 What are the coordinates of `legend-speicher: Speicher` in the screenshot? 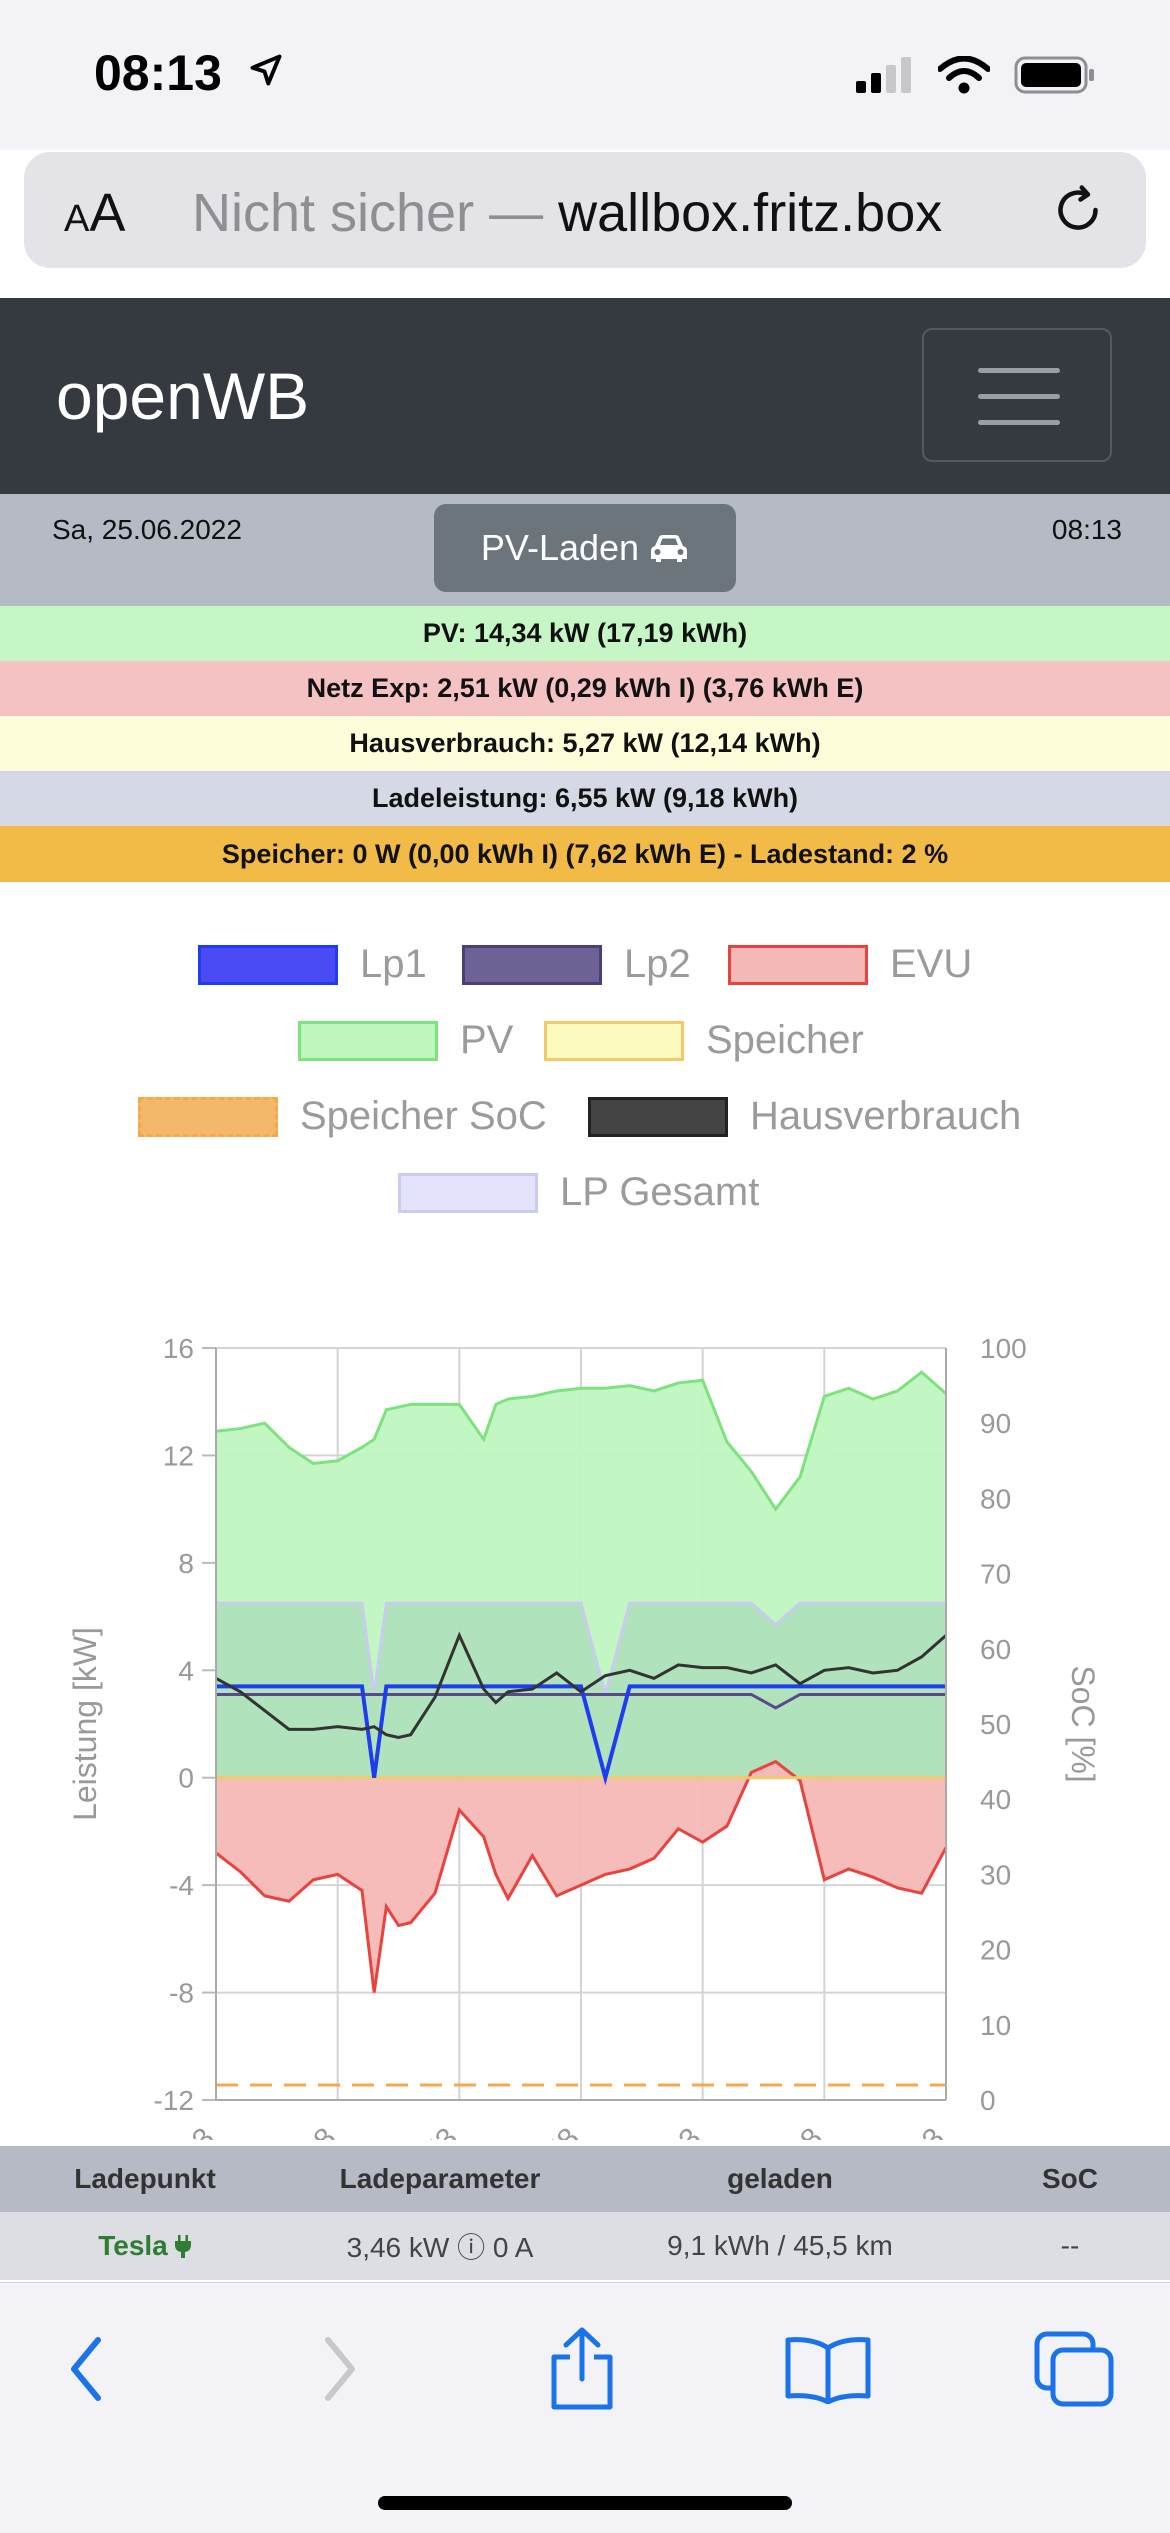 It's located at (704, 1040).